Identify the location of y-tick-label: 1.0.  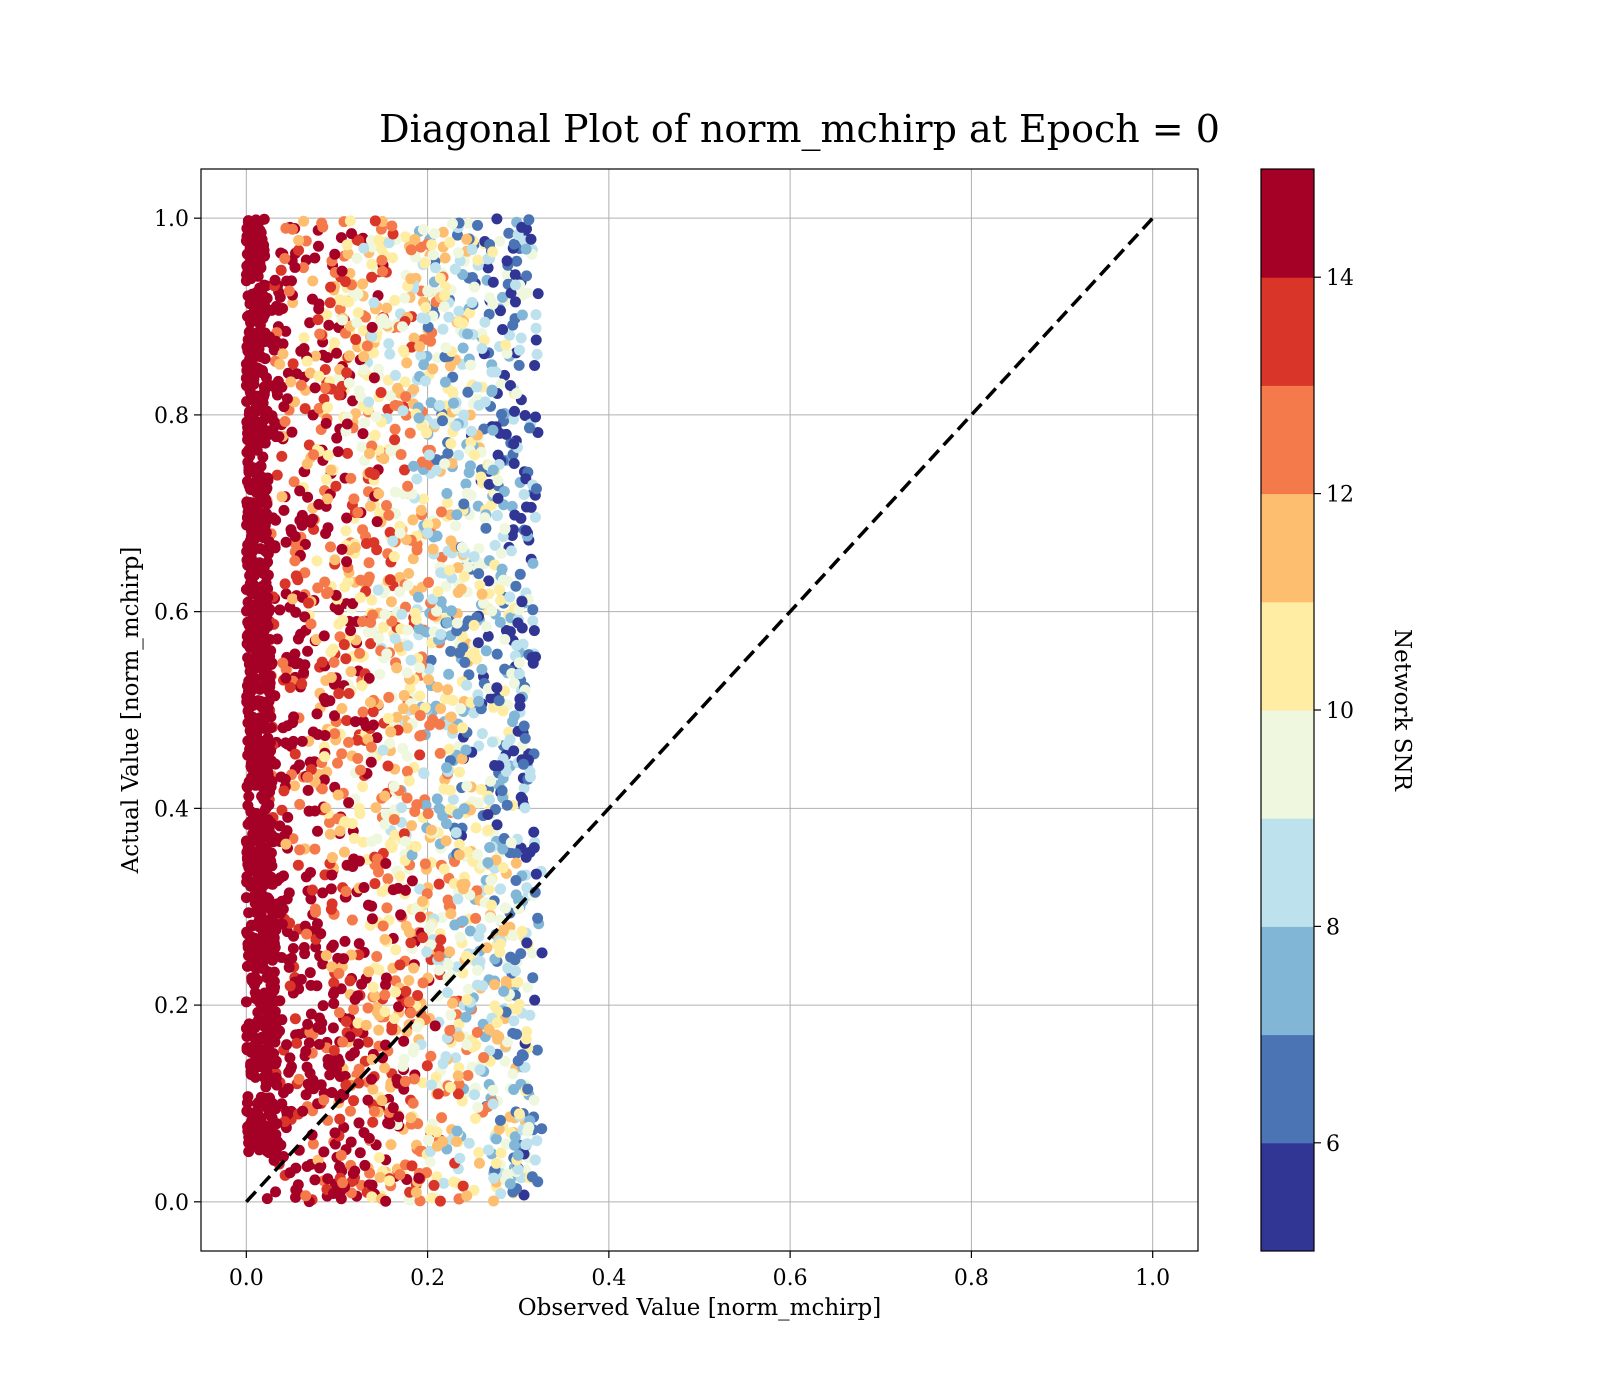
(171, 219).